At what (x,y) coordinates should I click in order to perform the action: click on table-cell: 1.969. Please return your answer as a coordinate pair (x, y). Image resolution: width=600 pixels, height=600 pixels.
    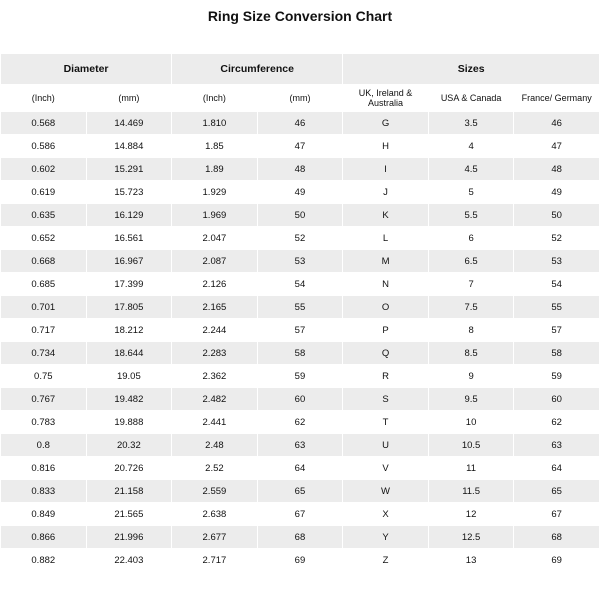
    Looking at the image, I should click on (214, 215).